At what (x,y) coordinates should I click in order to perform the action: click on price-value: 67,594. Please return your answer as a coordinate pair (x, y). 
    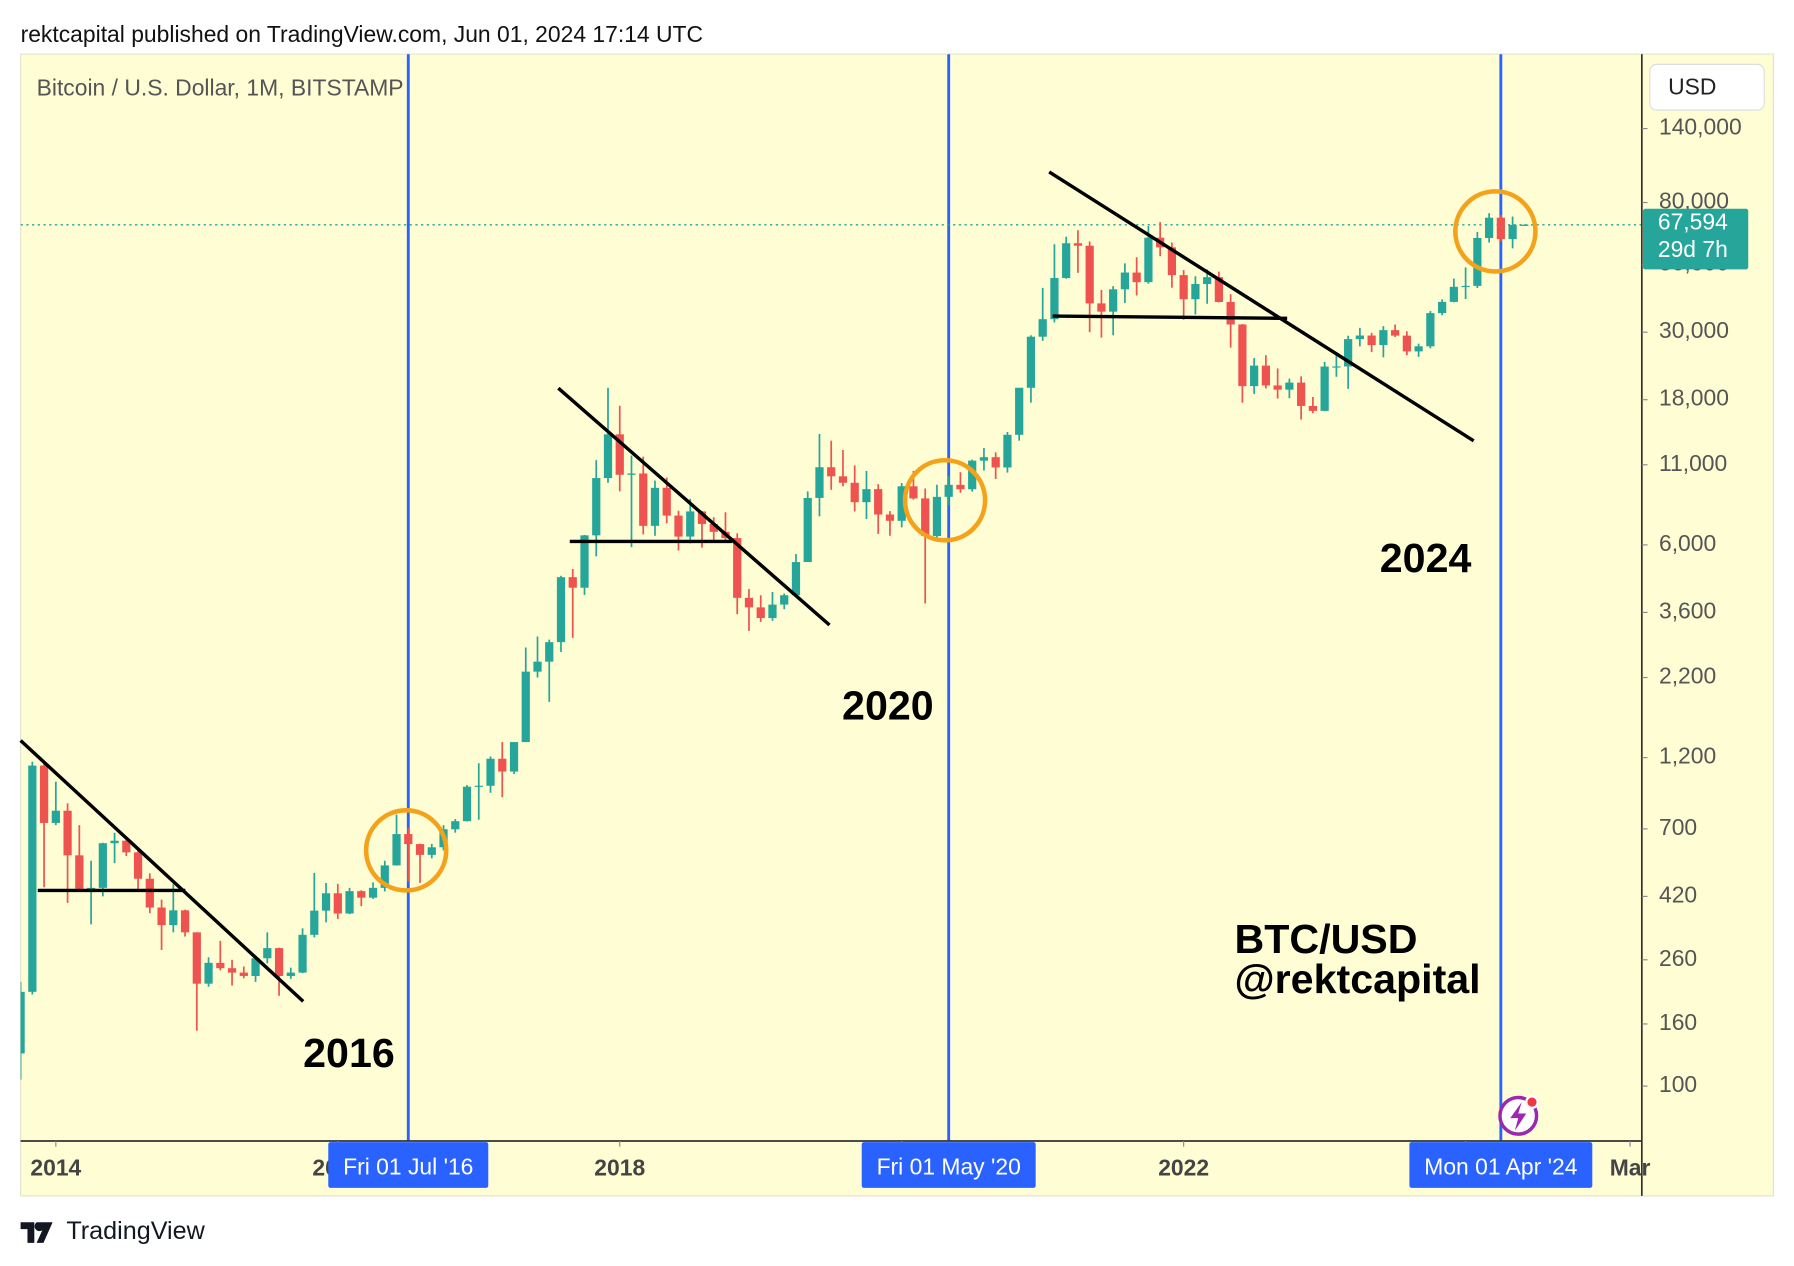
    Looking at the image, I should click on (1693, 222).